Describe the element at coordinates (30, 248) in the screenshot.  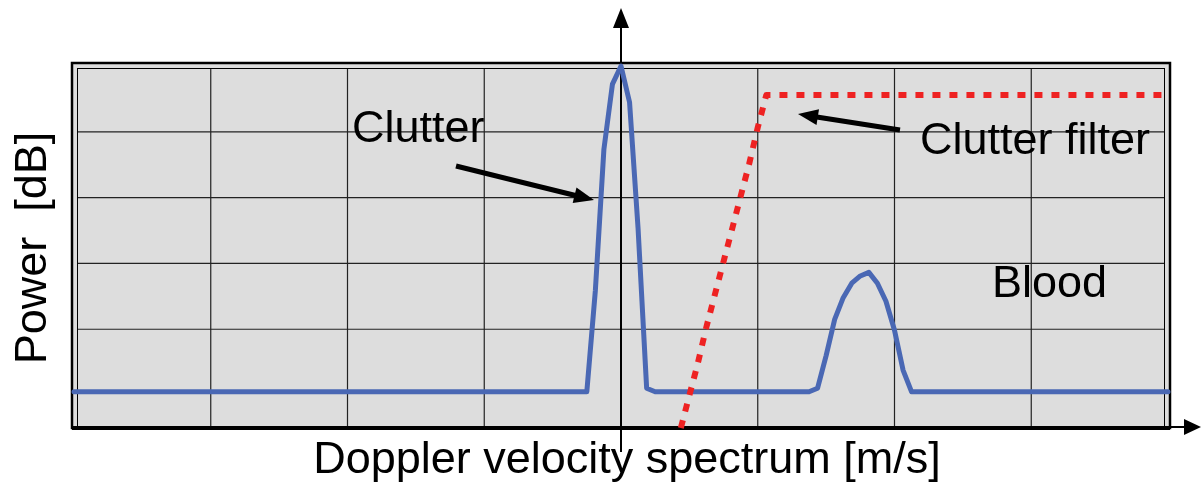
I see `y-axis-title: Power [dB]` at that location.